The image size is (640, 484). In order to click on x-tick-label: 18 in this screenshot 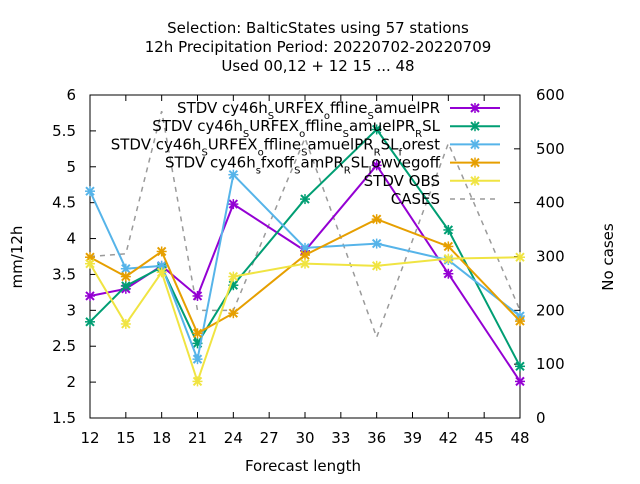, I will do `click(161, 438)`.